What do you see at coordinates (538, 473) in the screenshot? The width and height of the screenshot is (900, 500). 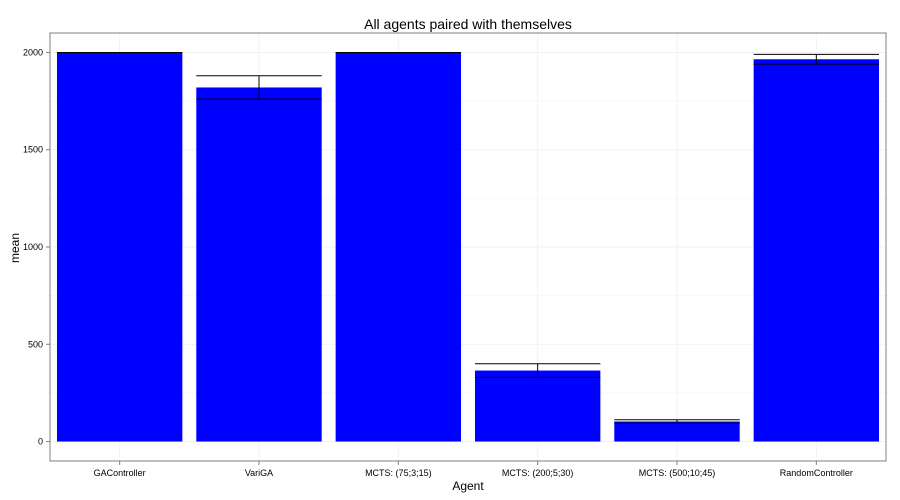 I see `x-tick-label: MCTS: (200;5;30)` at bounding box center [538, 473].